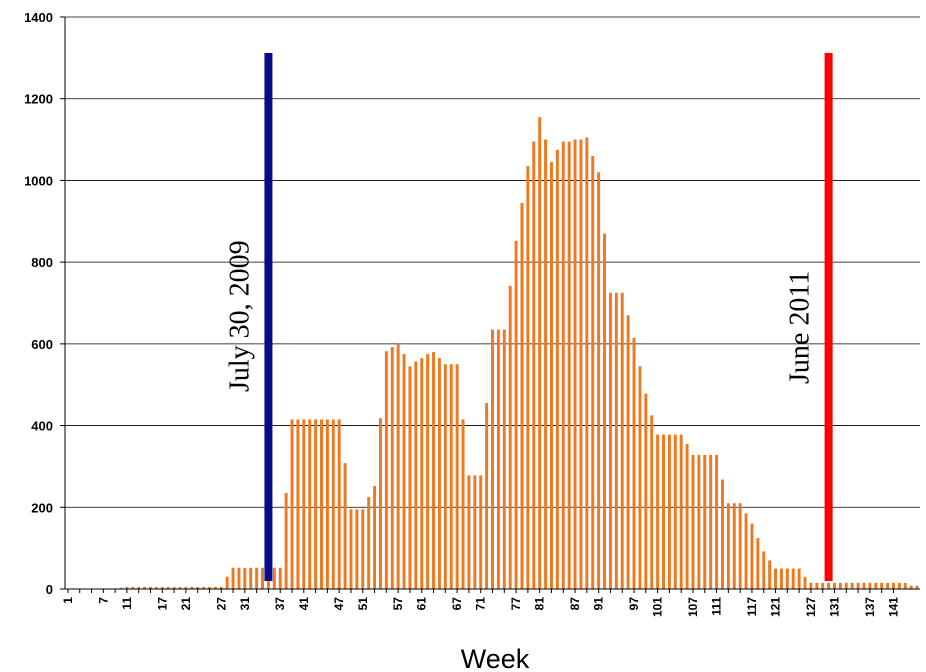 The width and height of the screenshot is (926, 672). I want to click on y-tick-label-0: 0, so click(49, 589).